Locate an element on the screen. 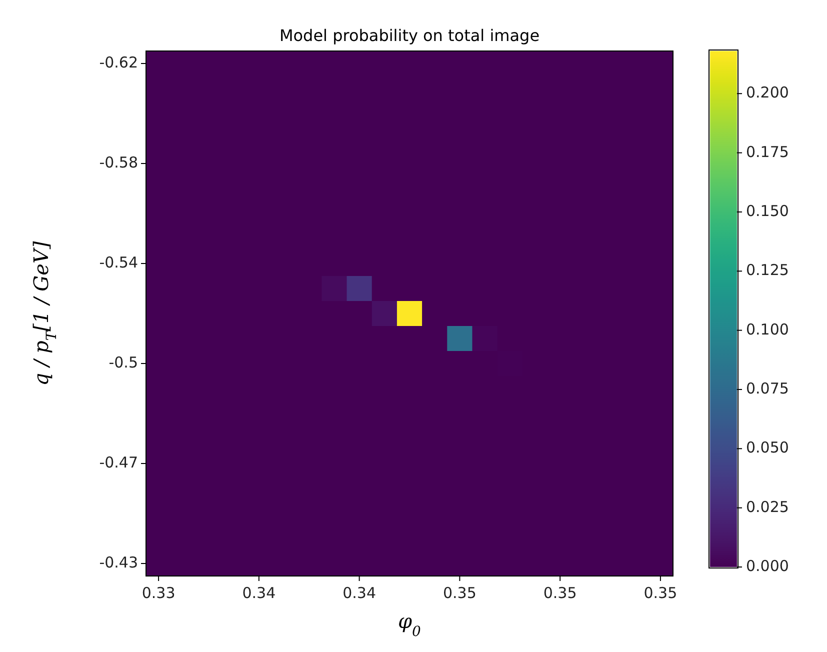 The height and width of the screenshot is (652, 827). color-bar-label: 0.050 is located at coordinates (767, 447).